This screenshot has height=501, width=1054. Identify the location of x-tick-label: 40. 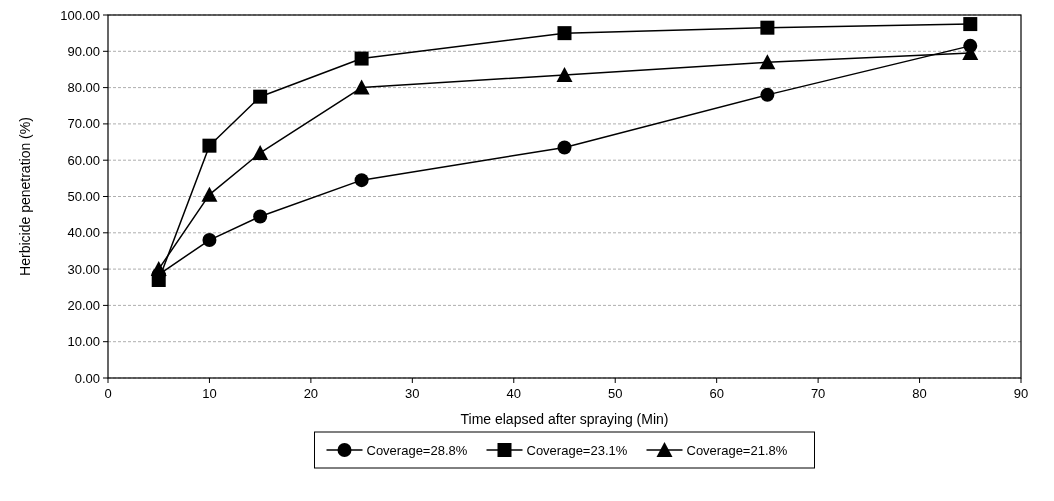
(514, 393).